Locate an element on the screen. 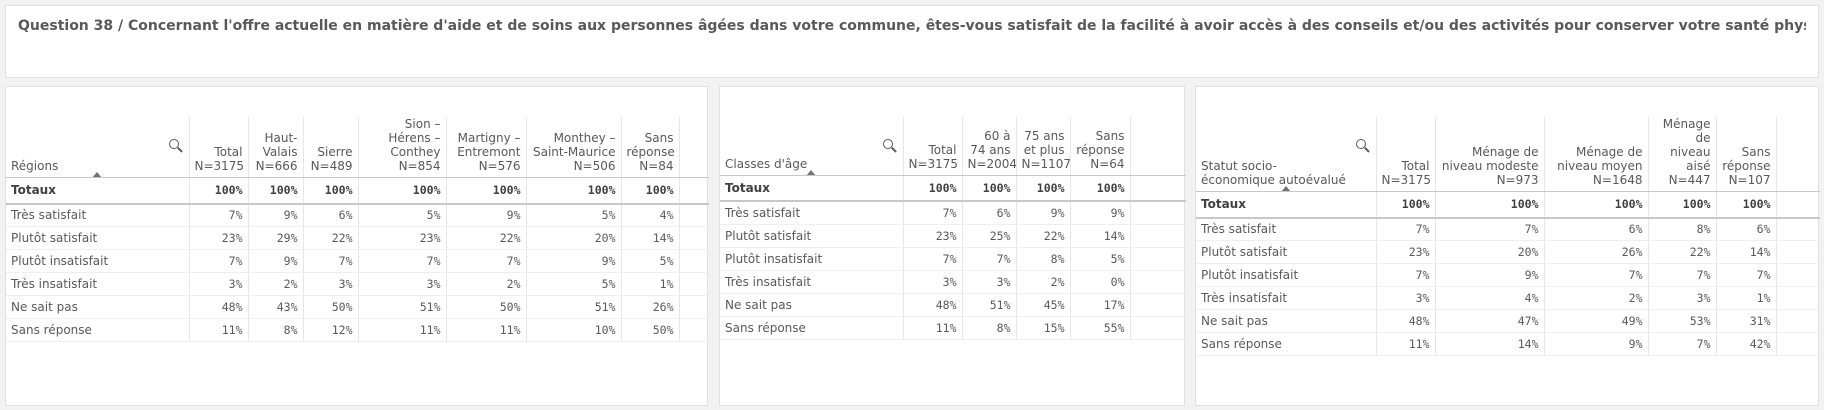  table-cell: 26% is located at coordinates (1596, 252).